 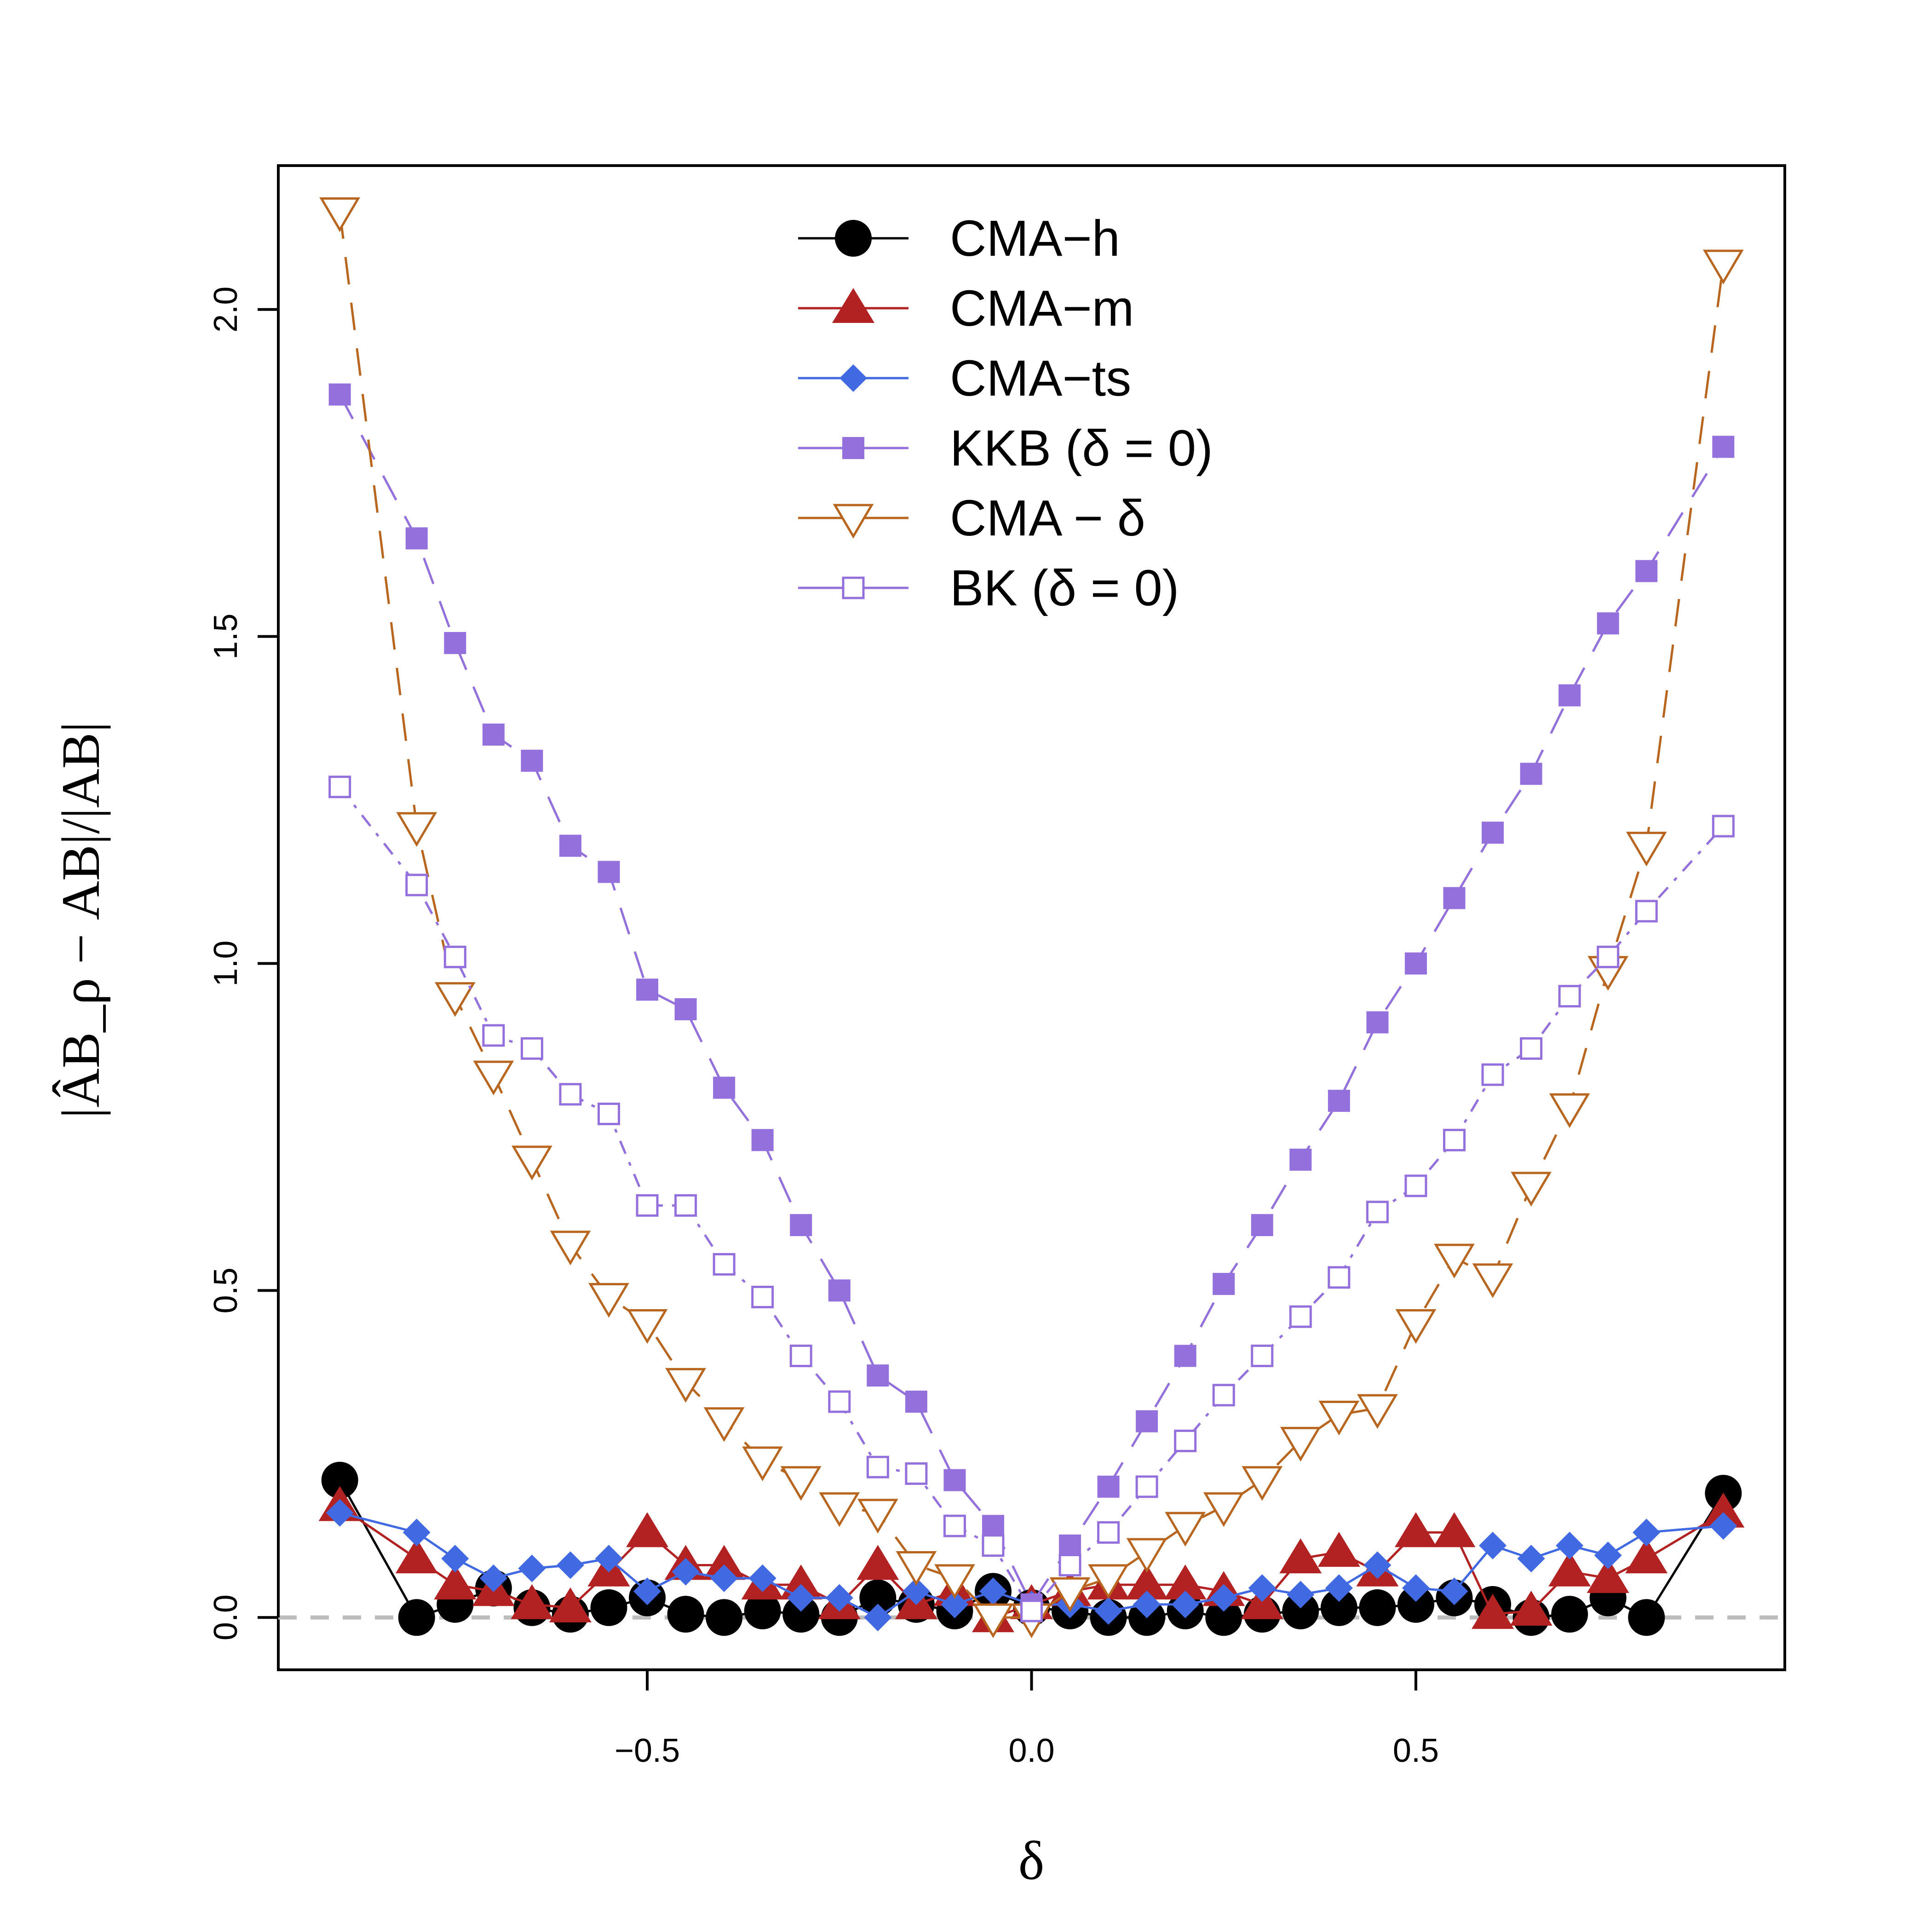 I want to click on legend-label: CMA − δ, so click(x=1047, y=518).